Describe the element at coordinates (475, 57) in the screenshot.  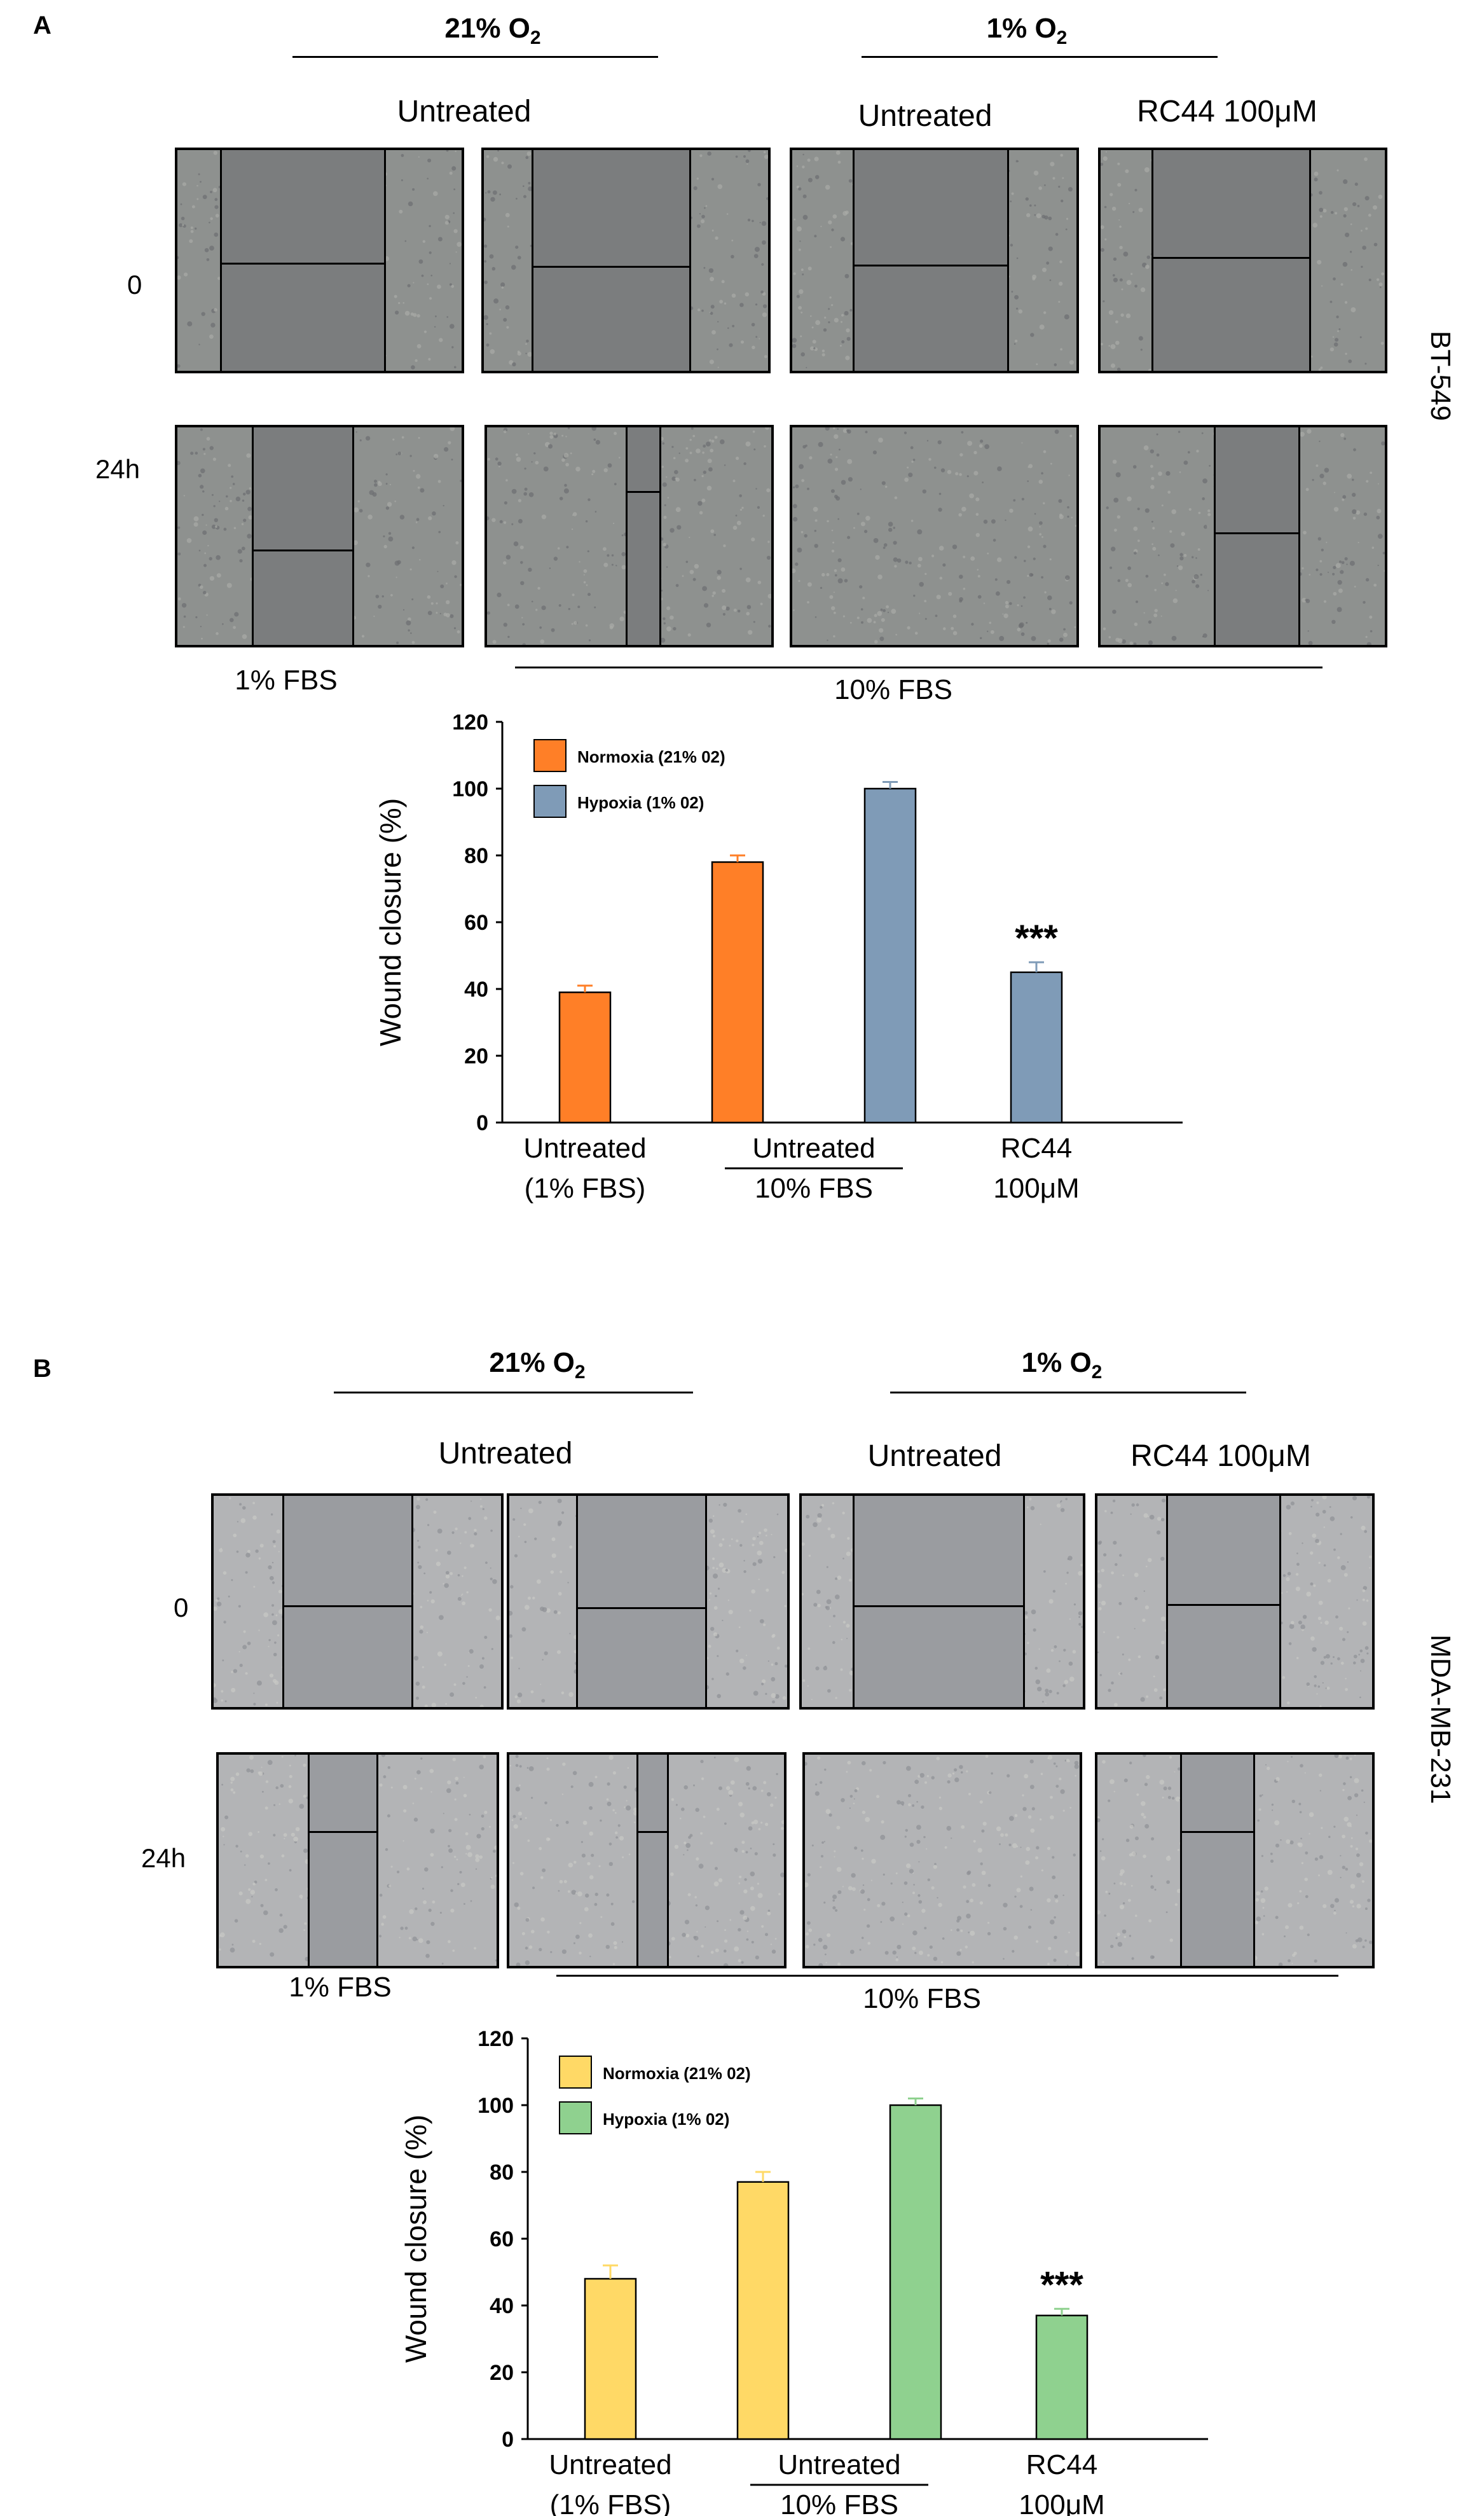
I see `panel-a-normoxia-bracket` at that location.